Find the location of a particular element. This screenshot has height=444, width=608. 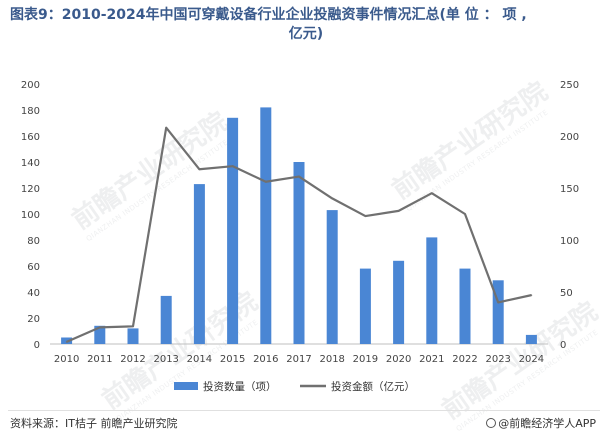

y-left-tick-label: 60 is located at coordinates (33, 267).